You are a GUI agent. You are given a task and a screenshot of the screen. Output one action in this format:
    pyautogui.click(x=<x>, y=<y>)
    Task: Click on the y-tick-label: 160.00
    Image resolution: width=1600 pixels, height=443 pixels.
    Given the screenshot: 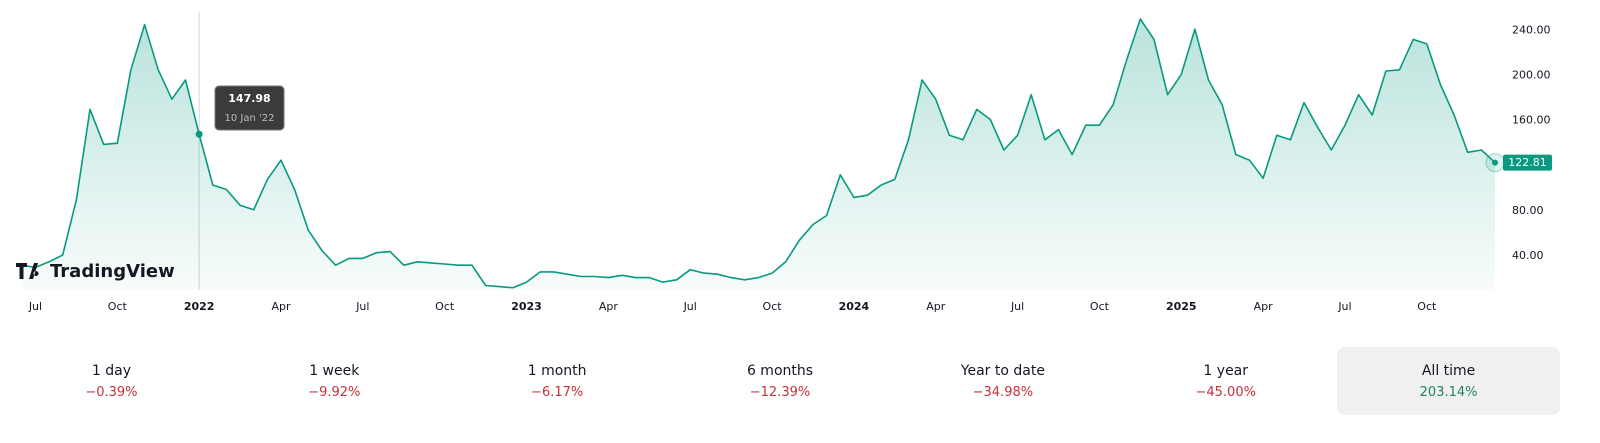 What is the action you would take?
    pyautogui.click(x=1531, y=120)
    